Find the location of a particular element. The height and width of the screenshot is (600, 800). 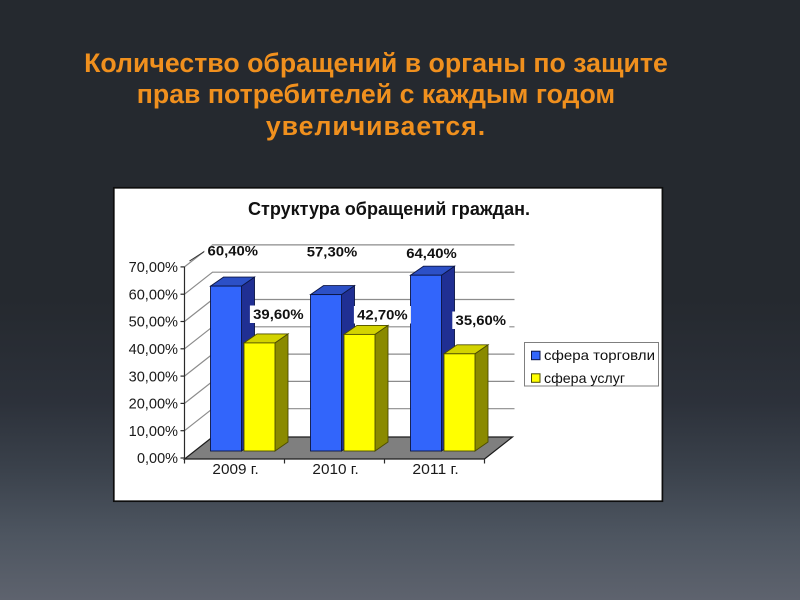

svg-text: 35,60% is located at coordinates (481, 320).